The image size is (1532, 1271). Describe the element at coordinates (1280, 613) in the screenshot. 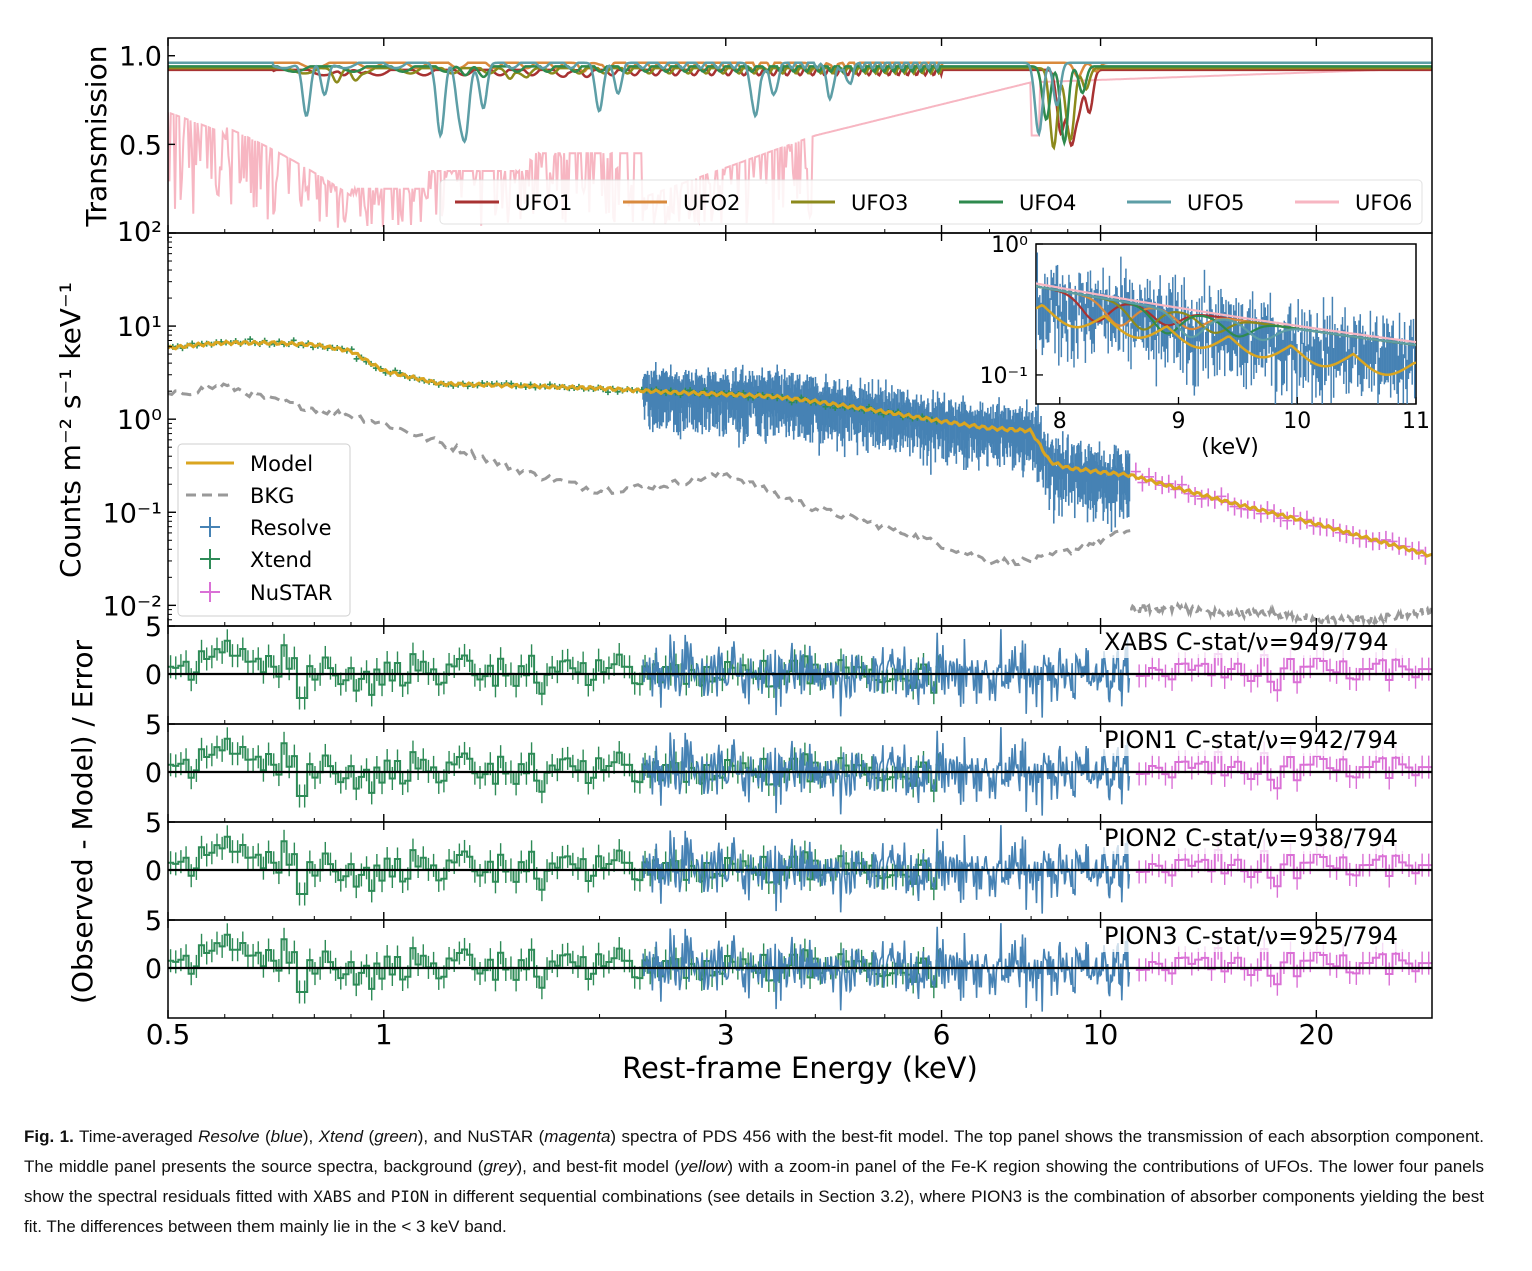

I see `bkg-nustar-line` at that location.